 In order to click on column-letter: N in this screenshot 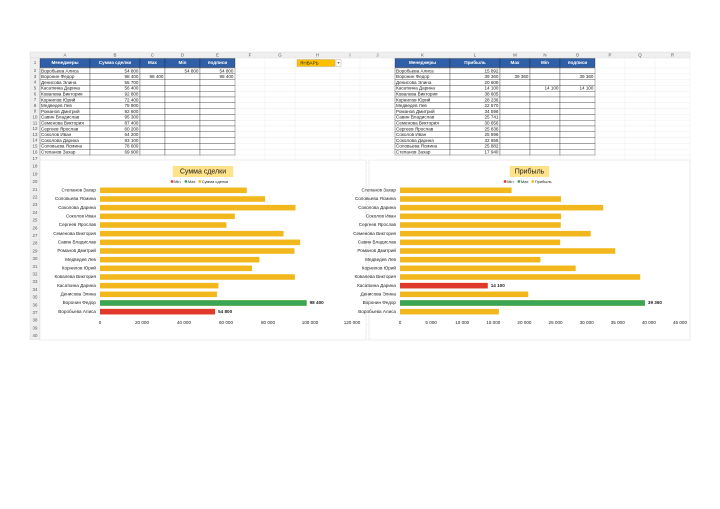, I will do `click(544, 54)`.